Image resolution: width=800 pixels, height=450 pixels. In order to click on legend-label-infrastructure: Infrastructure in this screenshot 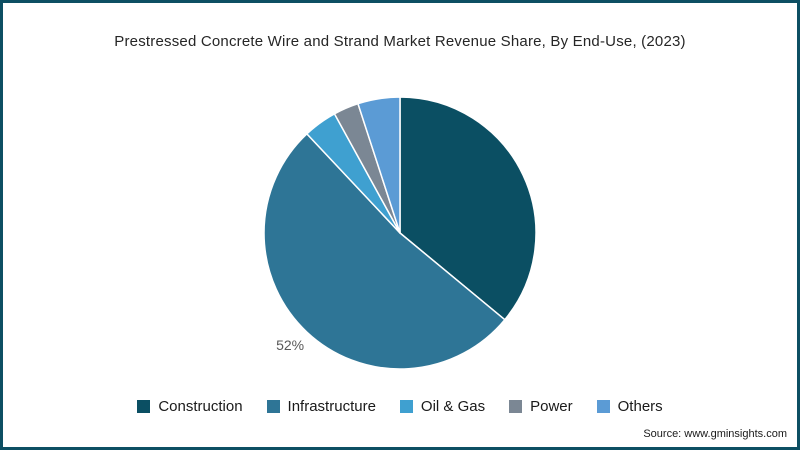, I will do `click(331, 406)`.